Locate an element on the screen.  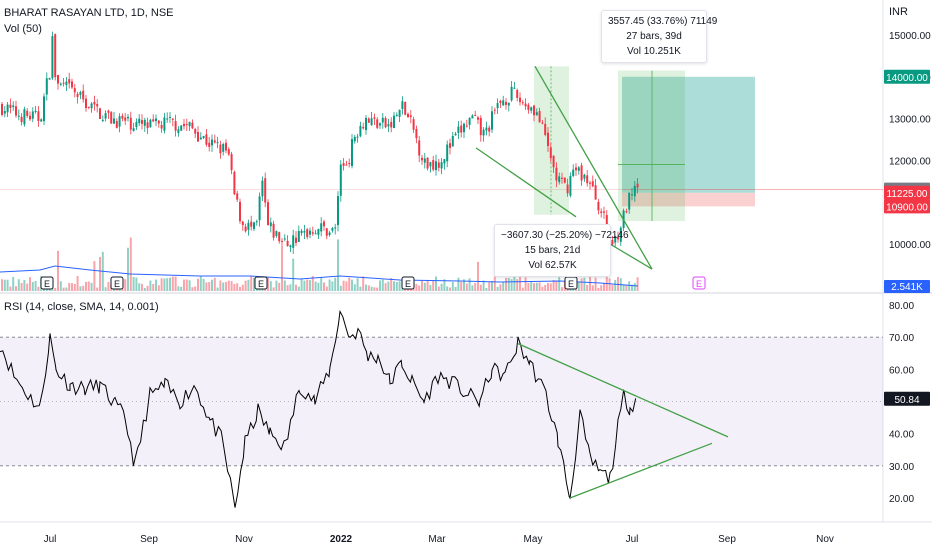
price-tag-label: 11225.00 is located at coordinates (907, 194).